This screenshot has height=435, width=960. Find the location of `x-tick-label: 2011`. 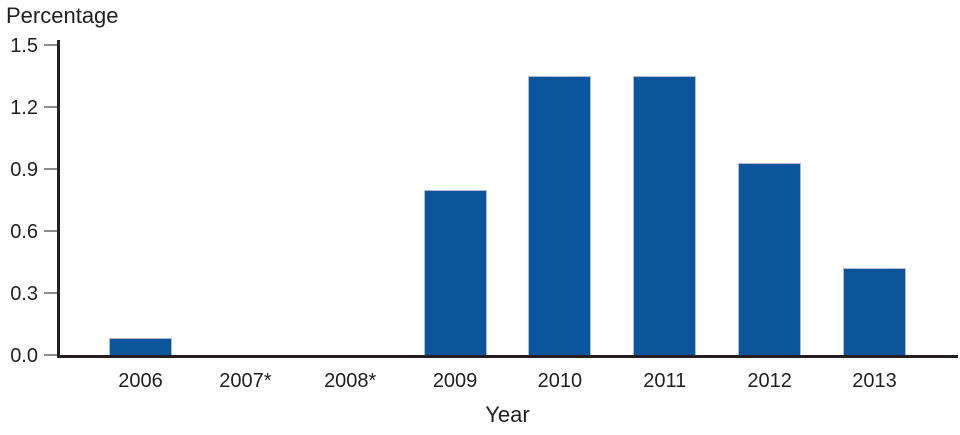

x-tick-label: 2011 is located at coordinates (665, 381).